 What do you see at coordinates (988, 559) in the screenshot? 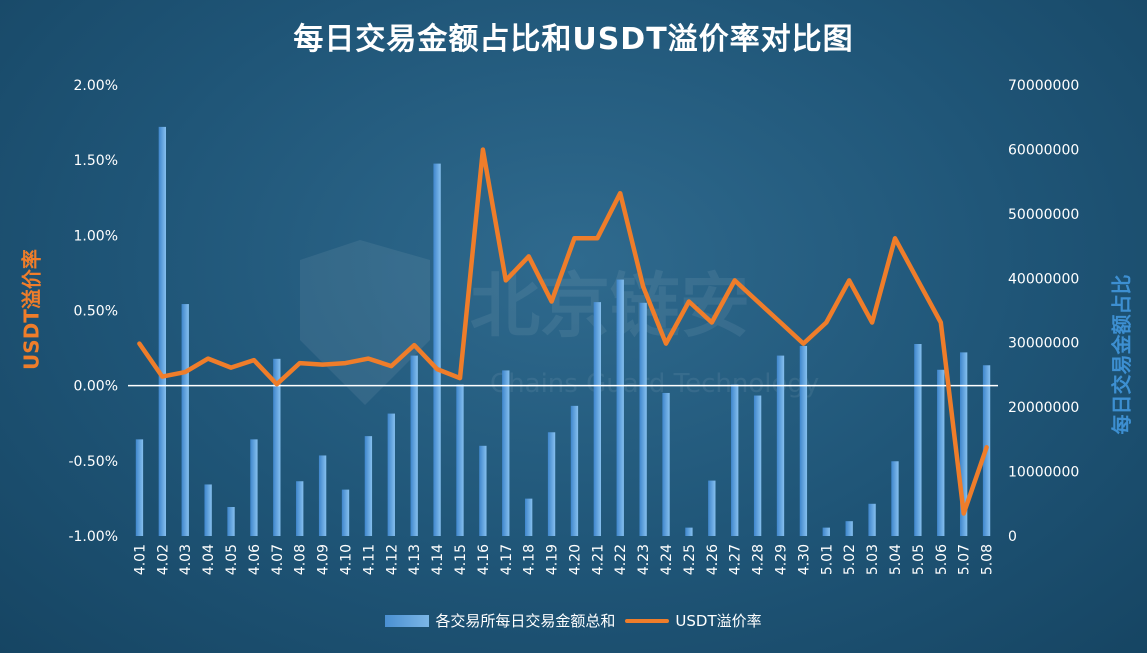
I see `x-tick-label: 5.08` at bounding box center [988, 559].